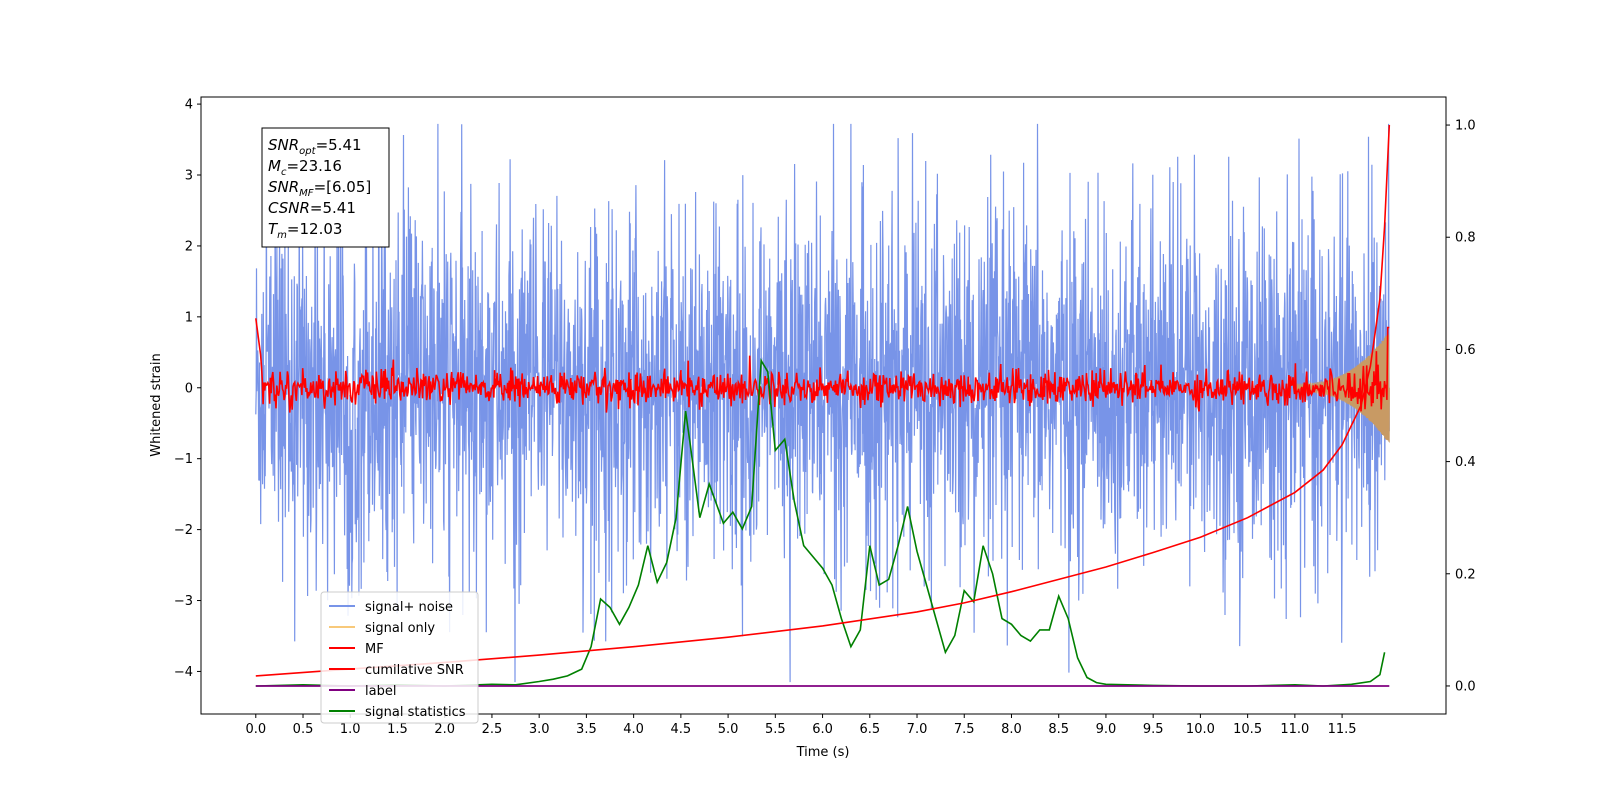  What do you see at coordinates (189, 317) in the screenshot?
I see `y-tick-label: 1` at bounding box center [189, 317].